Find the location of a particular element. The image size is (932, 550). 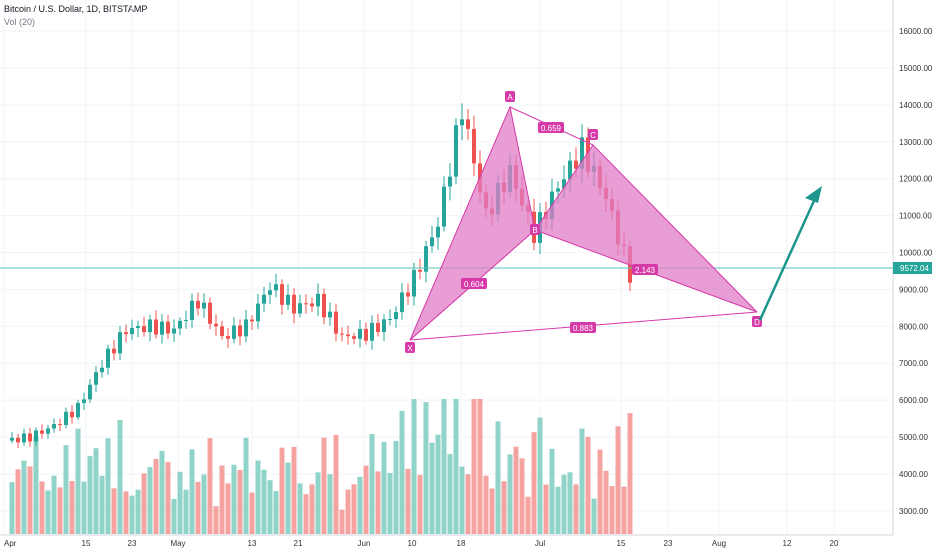

price-axis-label: 10000.00 is located at coordinates (915, 253).